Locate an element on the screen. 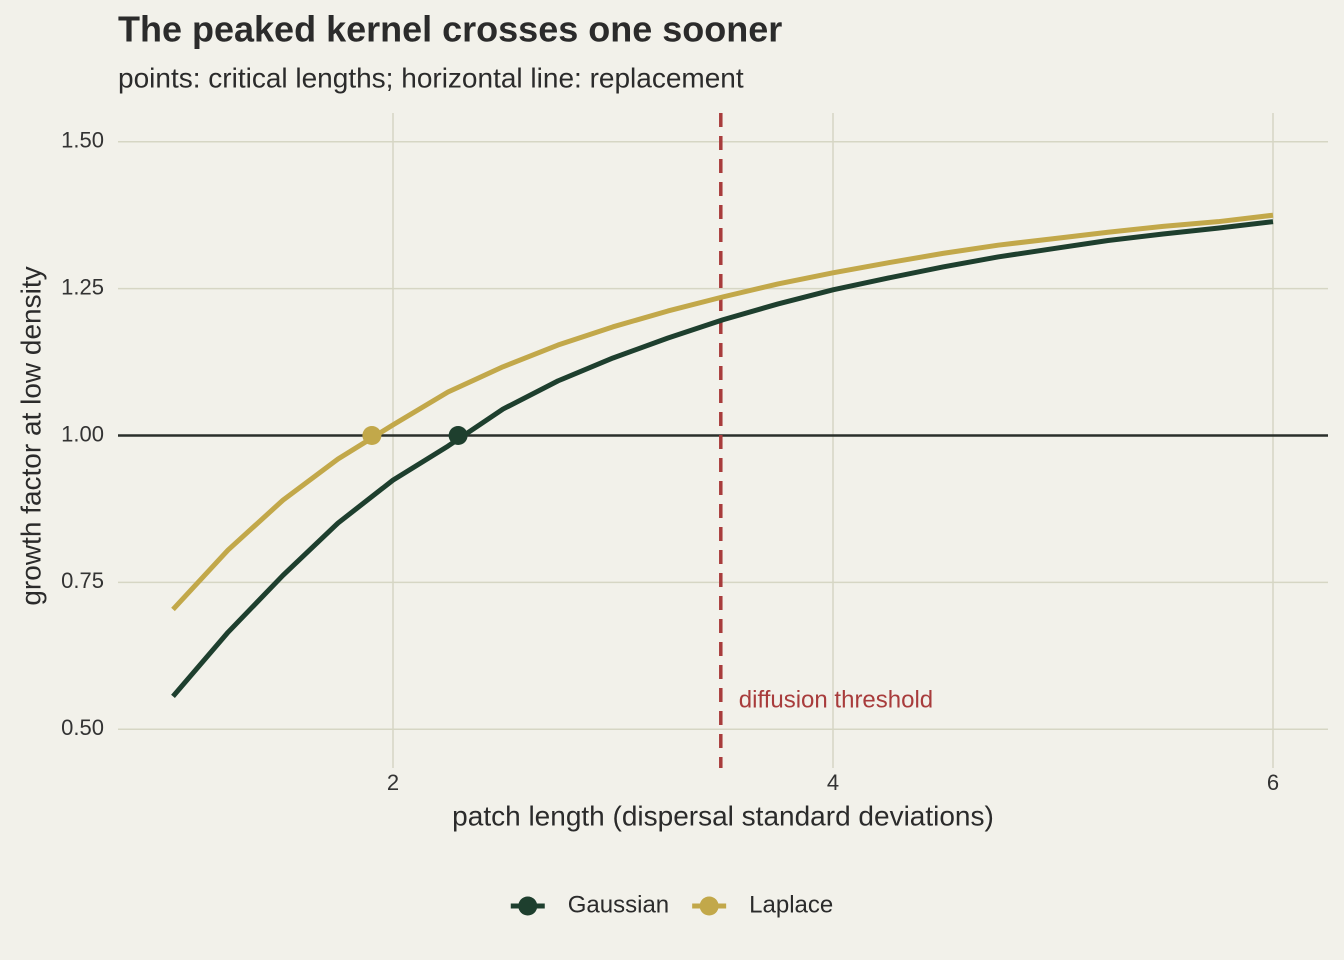  y-tick-label: 0.75 is located at coordinates (82, 580).